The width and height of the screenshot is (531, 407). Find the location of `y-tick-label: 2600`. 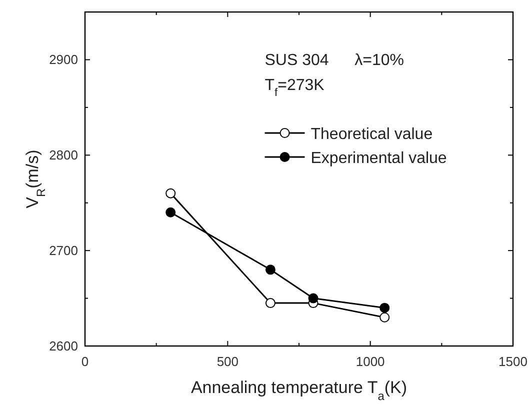

y-tick-label: 2600 is located at coordinates (63, 346).